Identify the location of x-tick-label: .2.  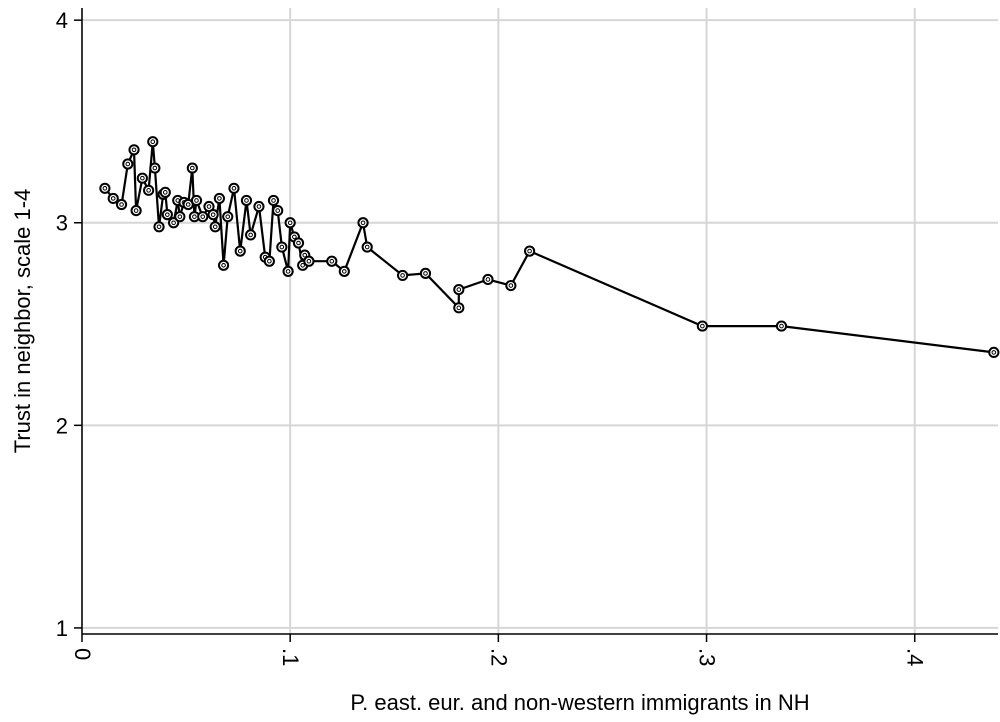
(498, 657).